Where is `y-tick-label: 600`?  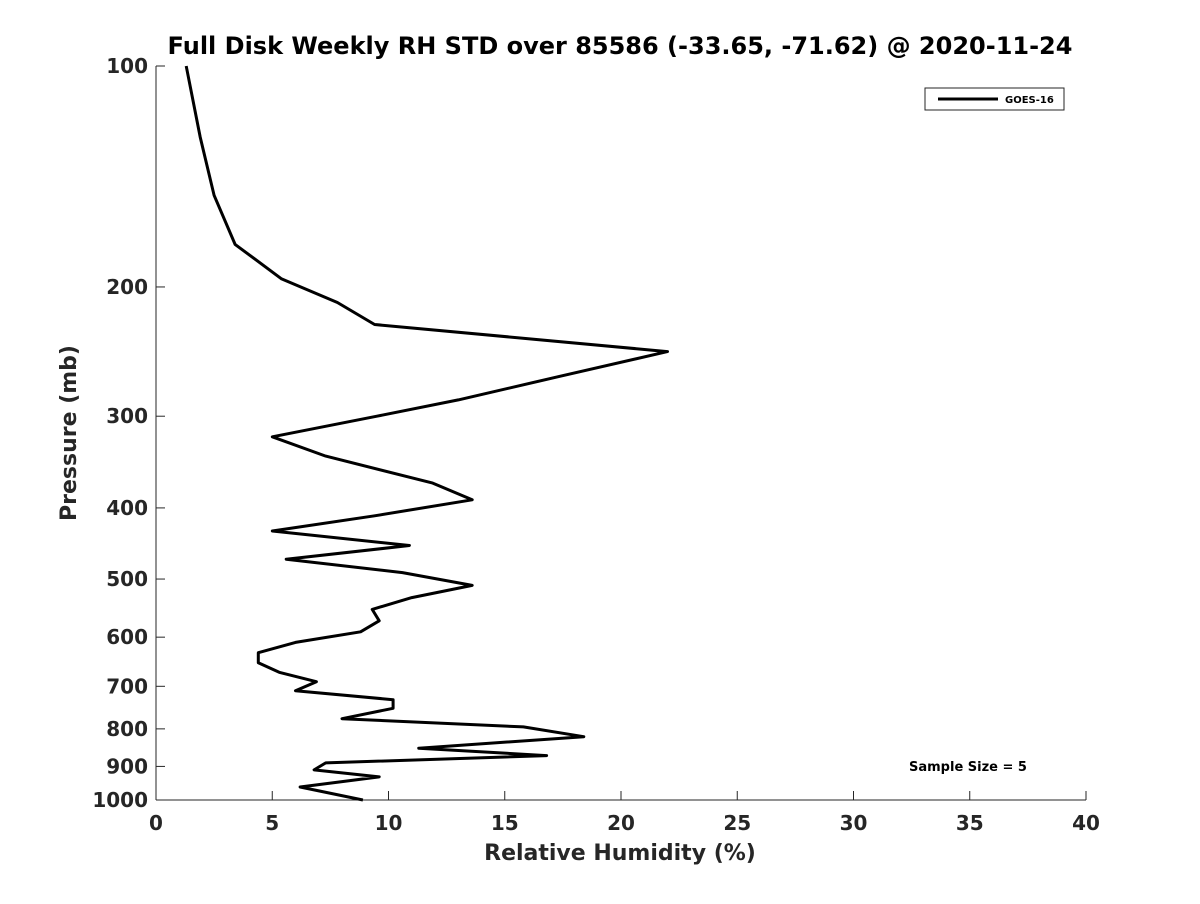 y-tick-label: 600 is located at coordinates (127, 637).